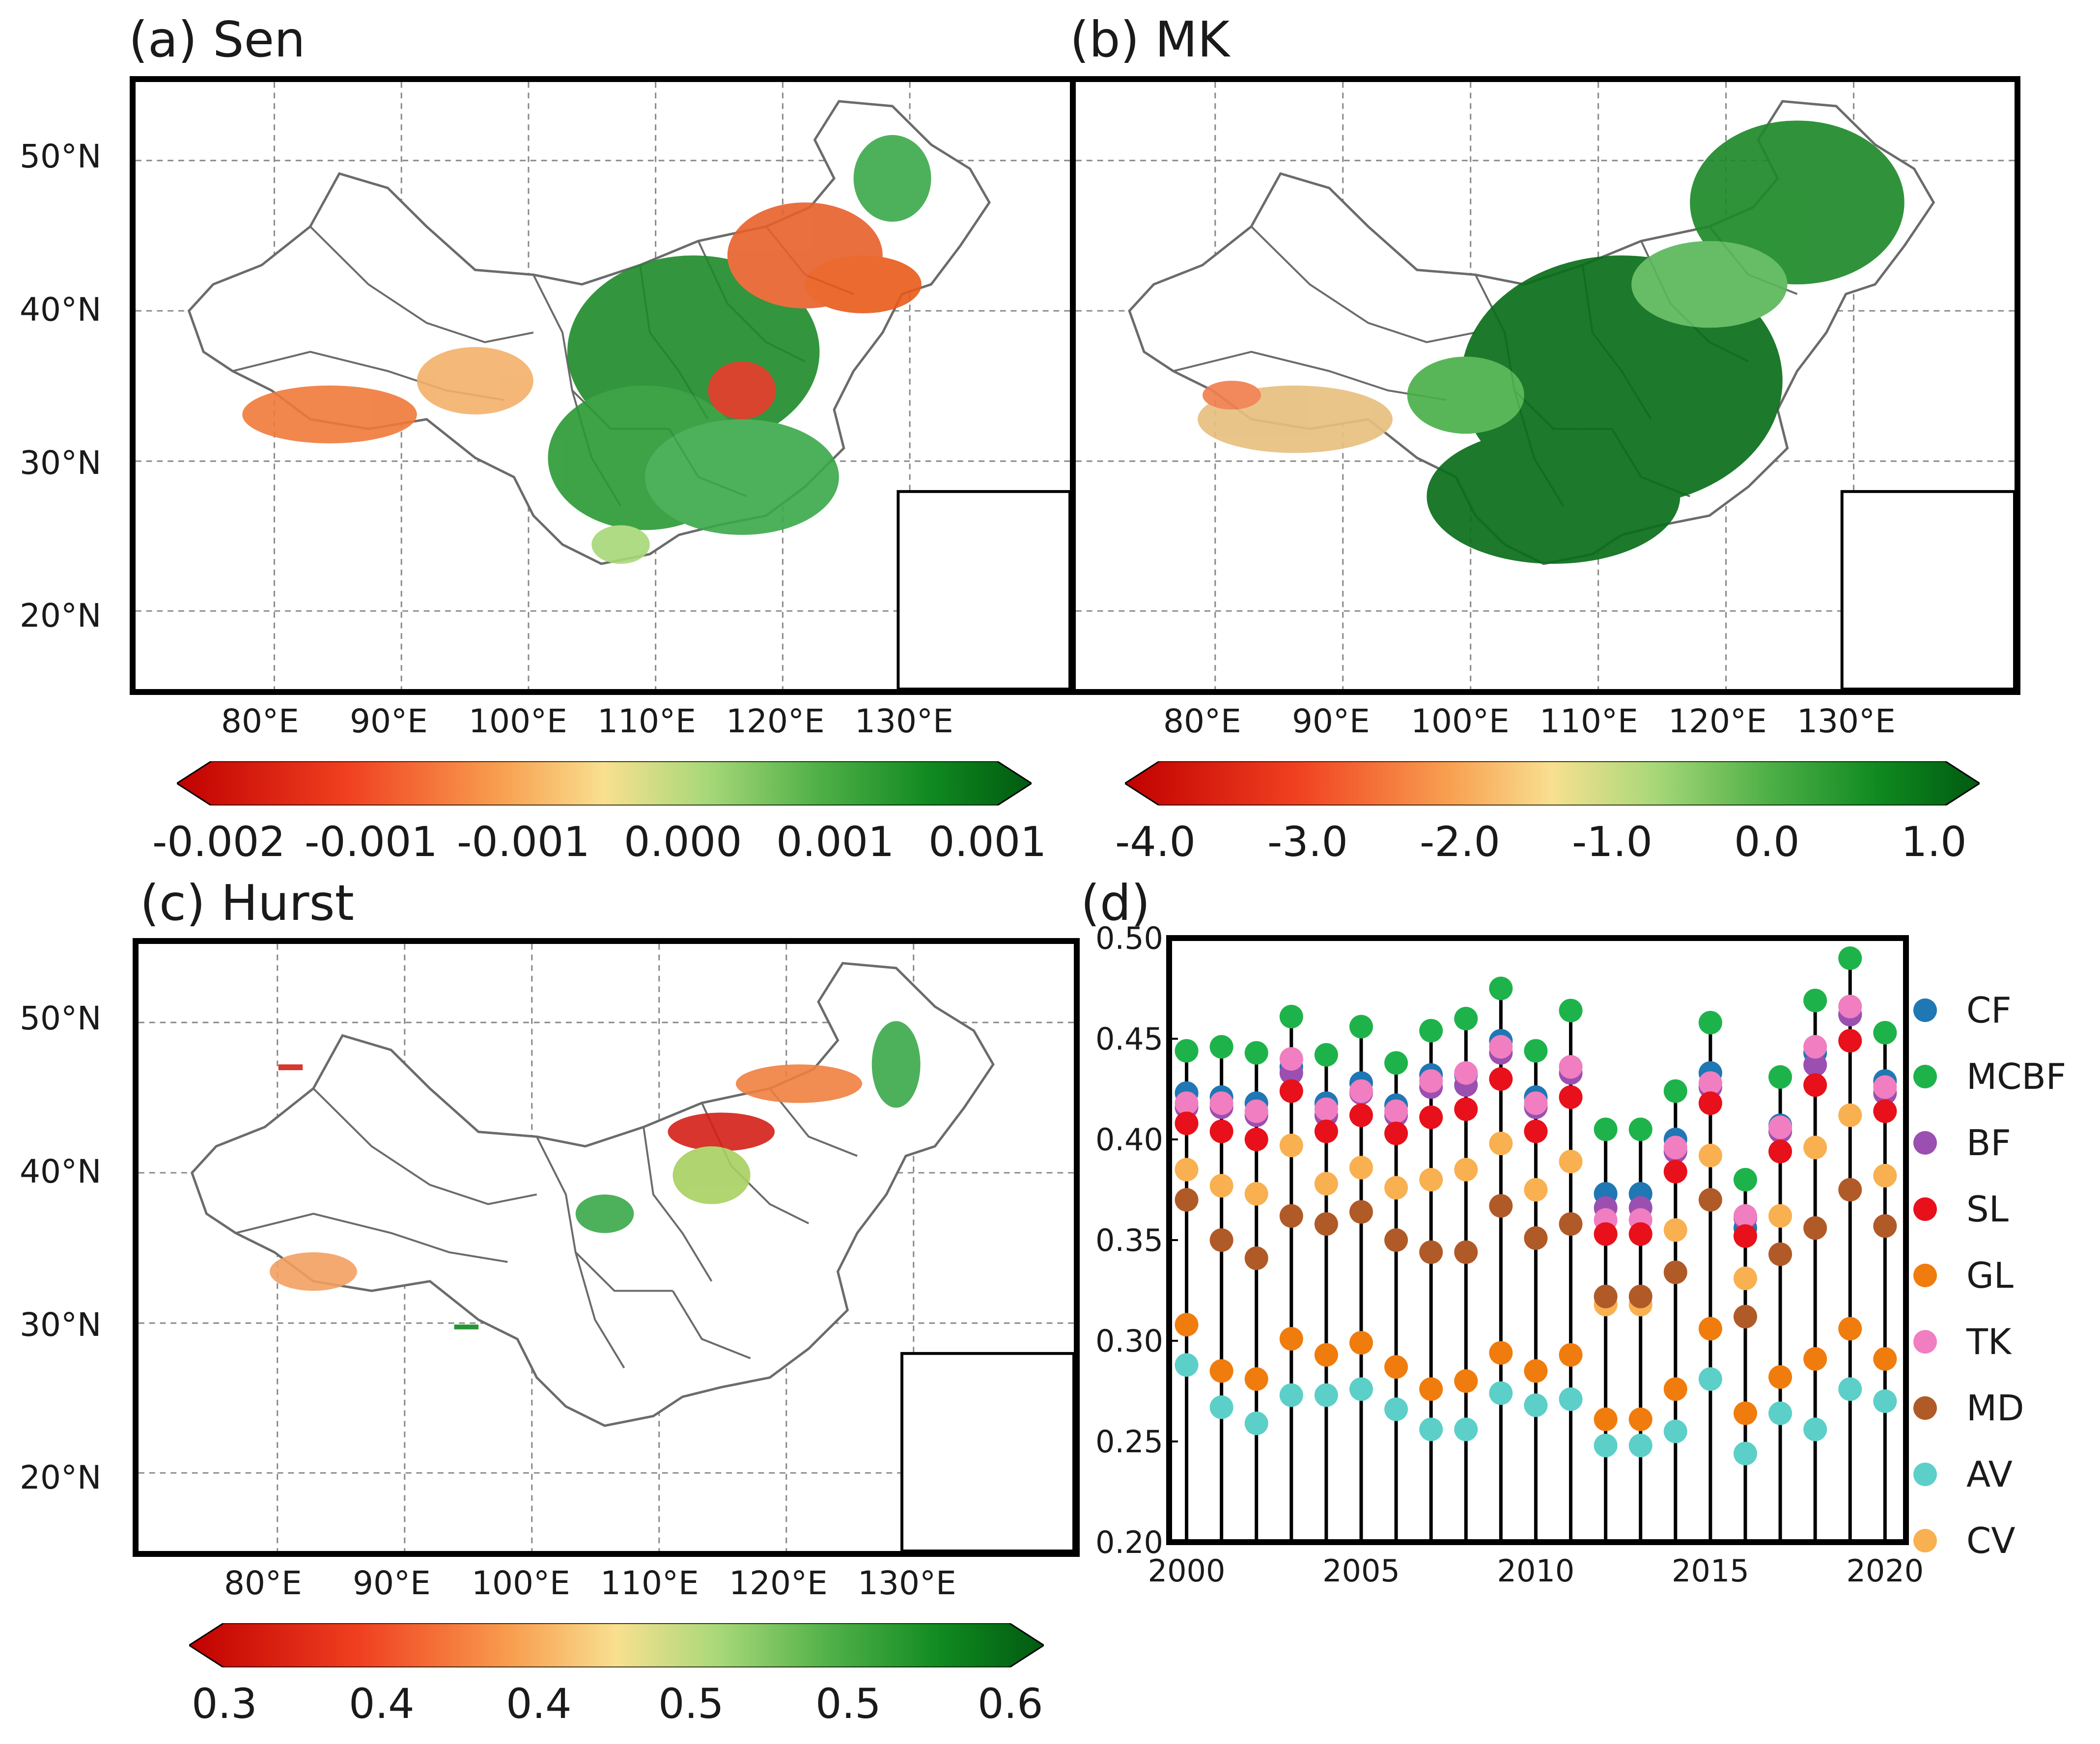 The image size is (2100, 1744). What do you see at coordinates (1925, 1143) in the screenshot?
I see `legend-dot-bf` at bounding box center [1925, 1143].